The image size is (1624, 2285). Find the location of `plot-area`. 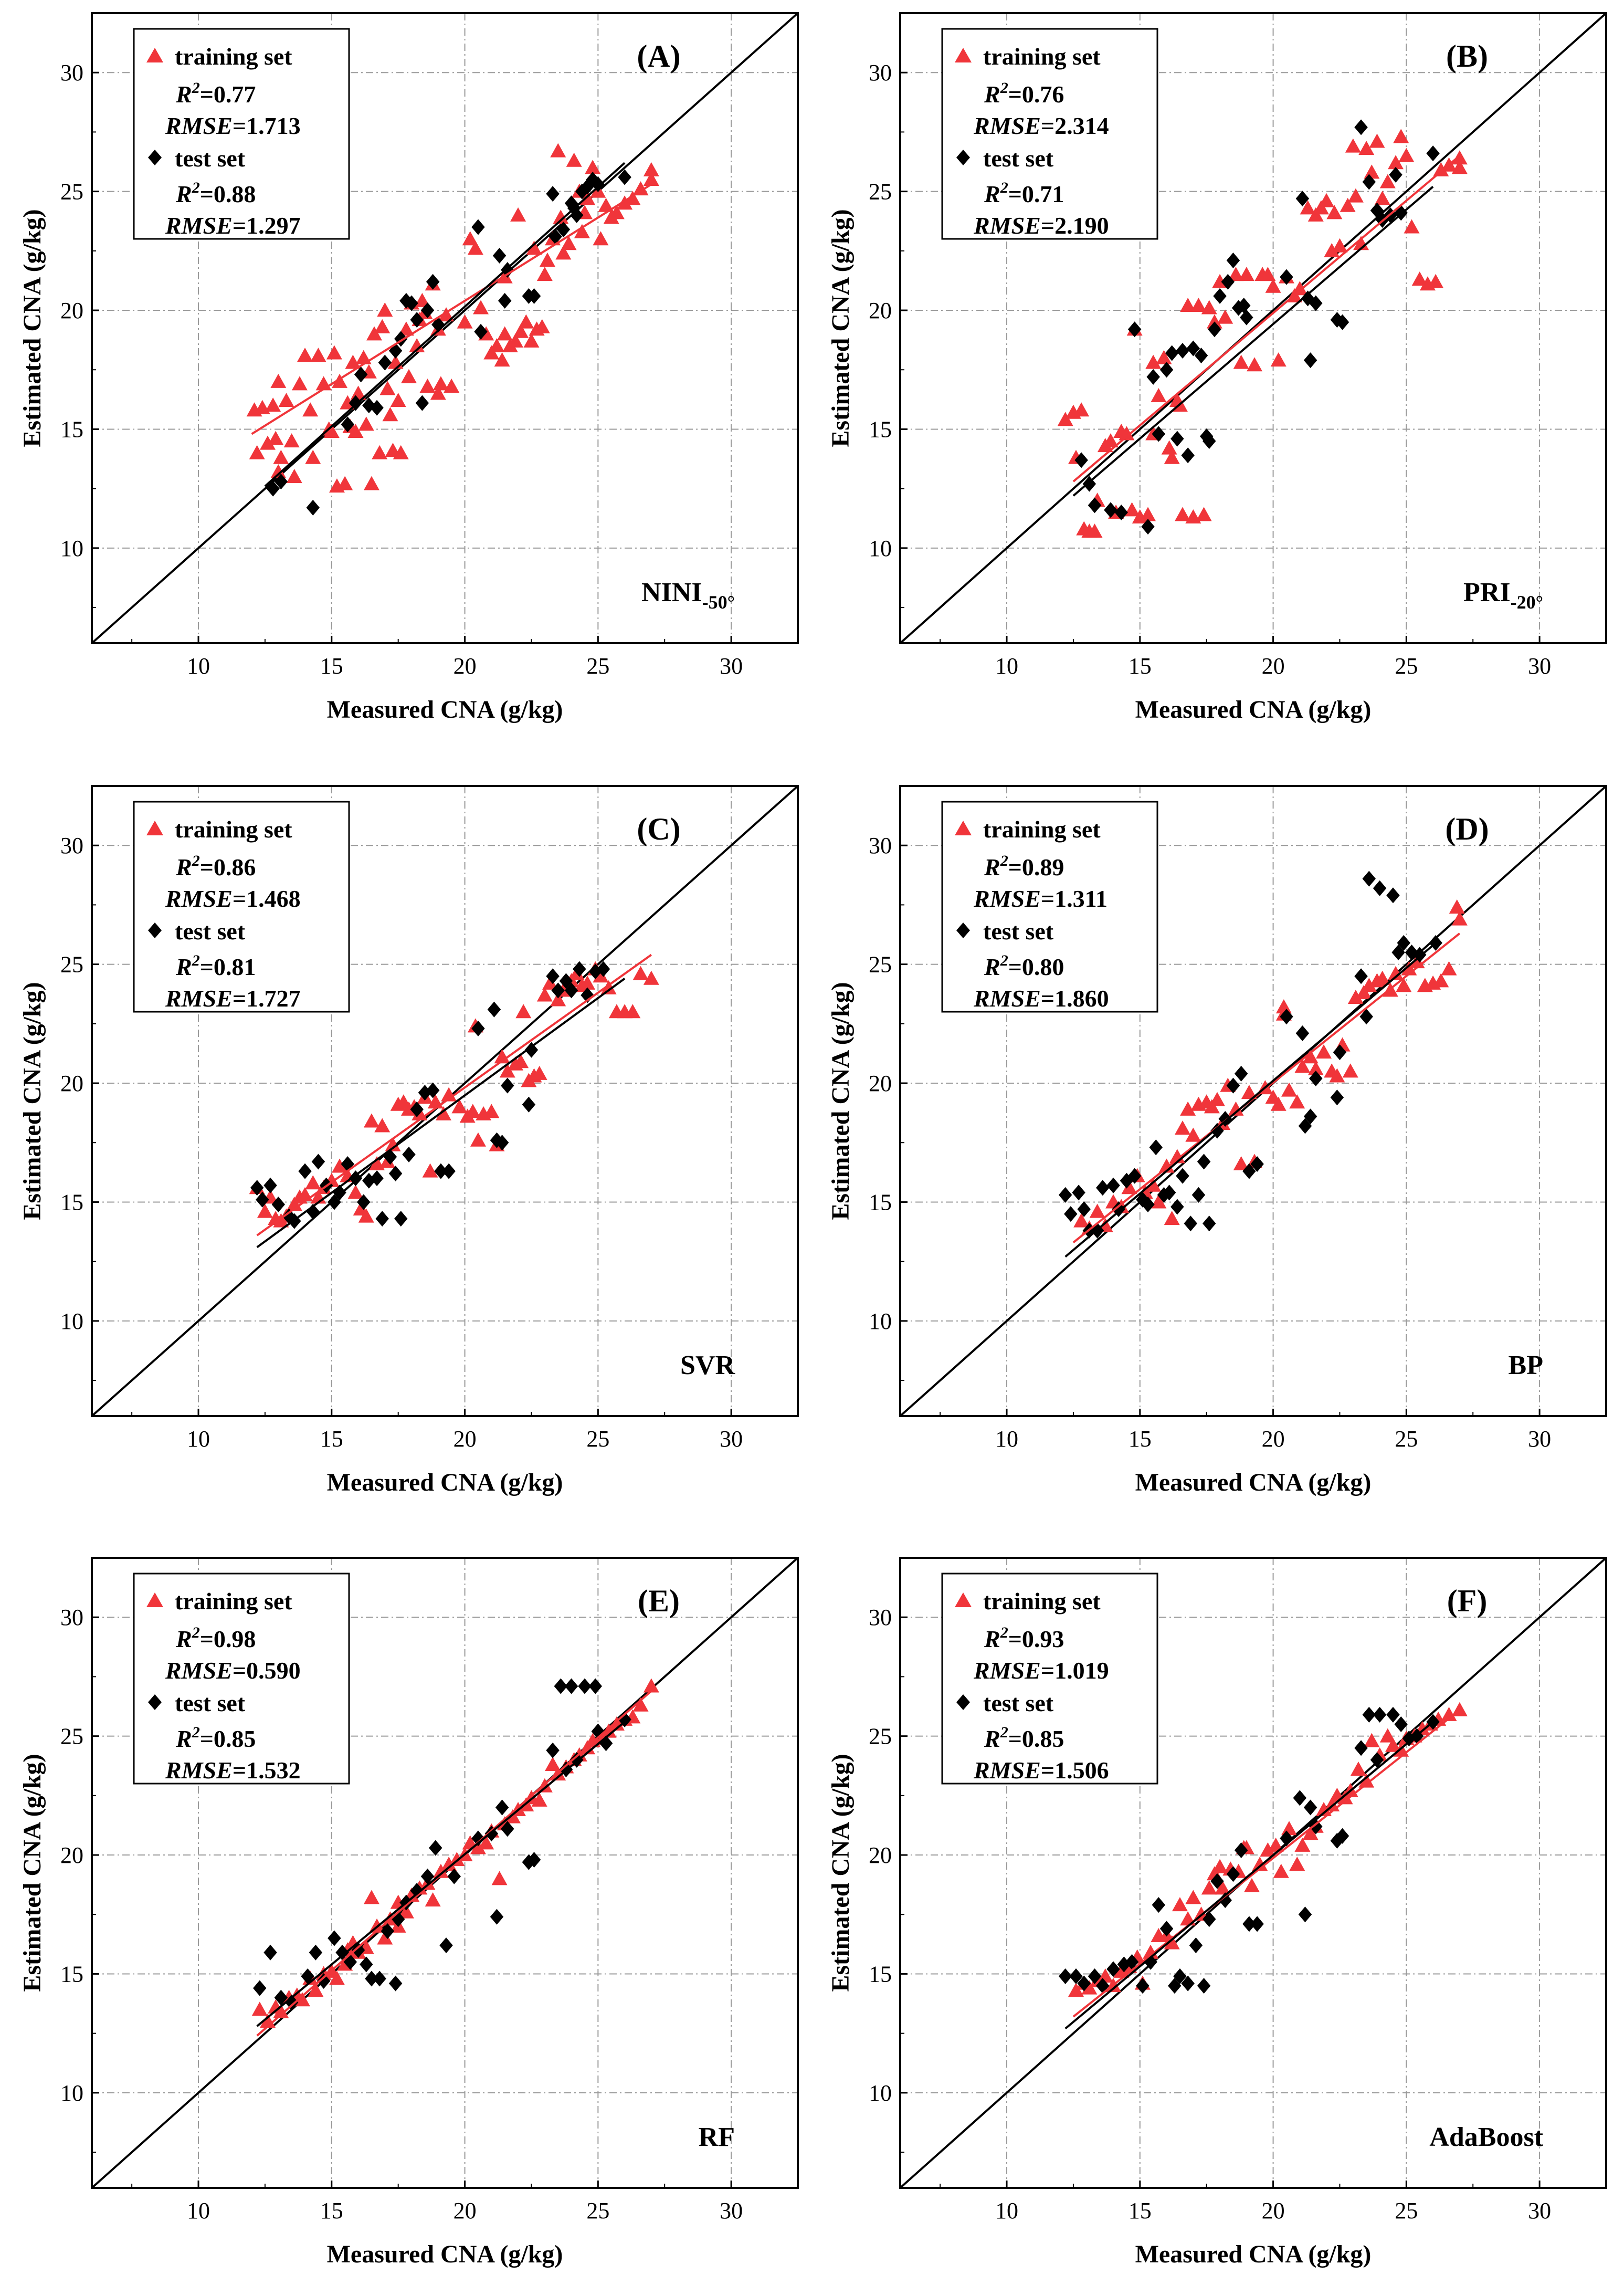

plot-area is located at coordinates (445, 1873).